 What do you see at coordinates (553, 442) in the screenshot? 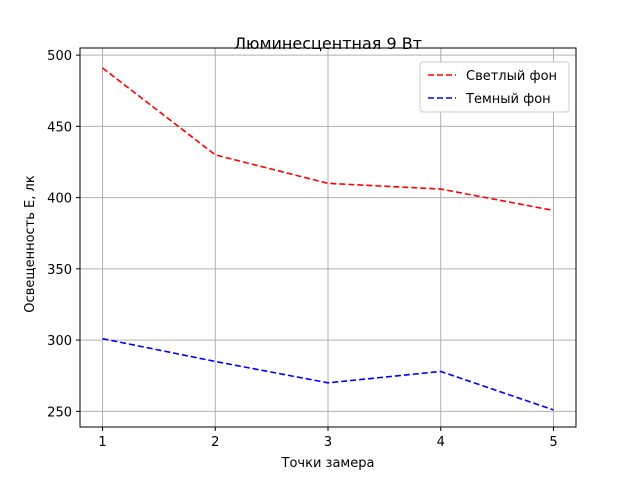
I see `x-tick-label: 5` at bounding box center [553, 442].